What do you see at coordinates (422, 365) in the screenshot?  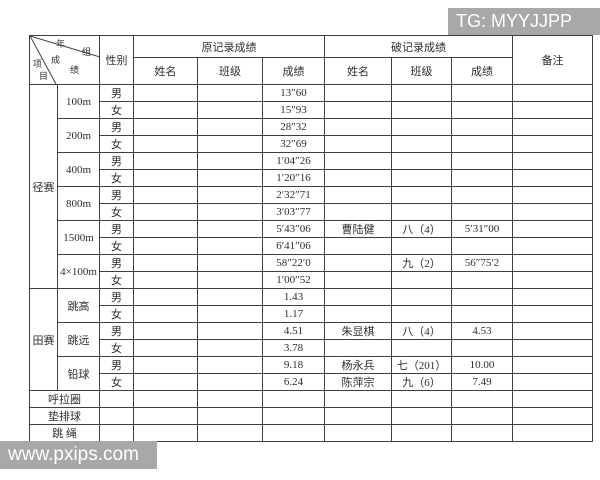 I see `new-class-cell: 七（201）` at bounding box center [422, 365].